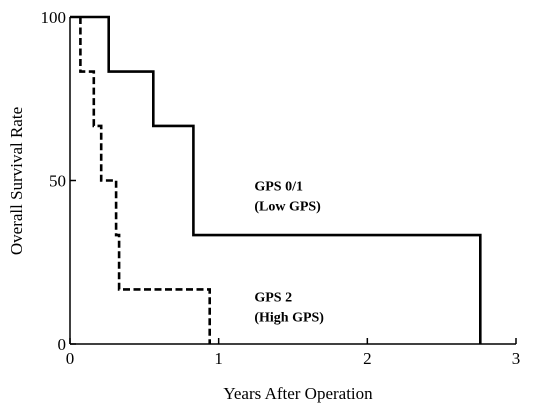 The width and height of the screenshot is (534, 417). I want to click on x-tick-label: 2, so click(367, 358).